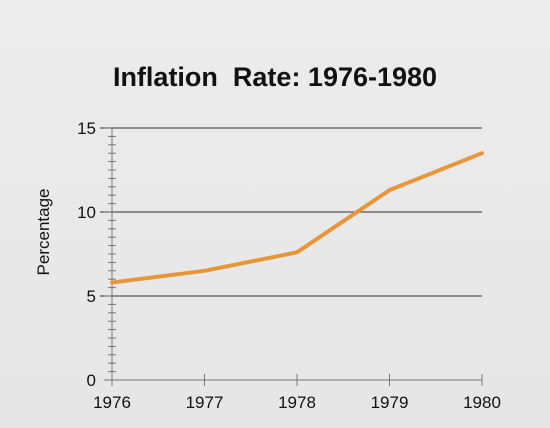  I want to click on y-tick-label-15: 15, so click(86, 128).